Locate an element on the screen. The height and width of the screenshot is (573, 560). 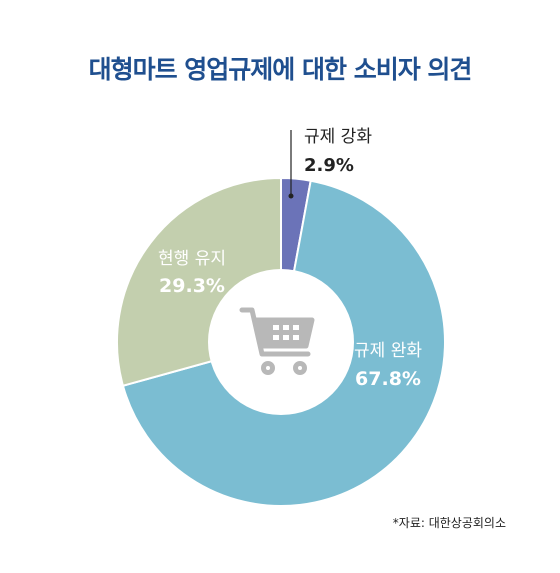
source-note: *자료: 대한상공회의소 is located at coordinates (449, 522).